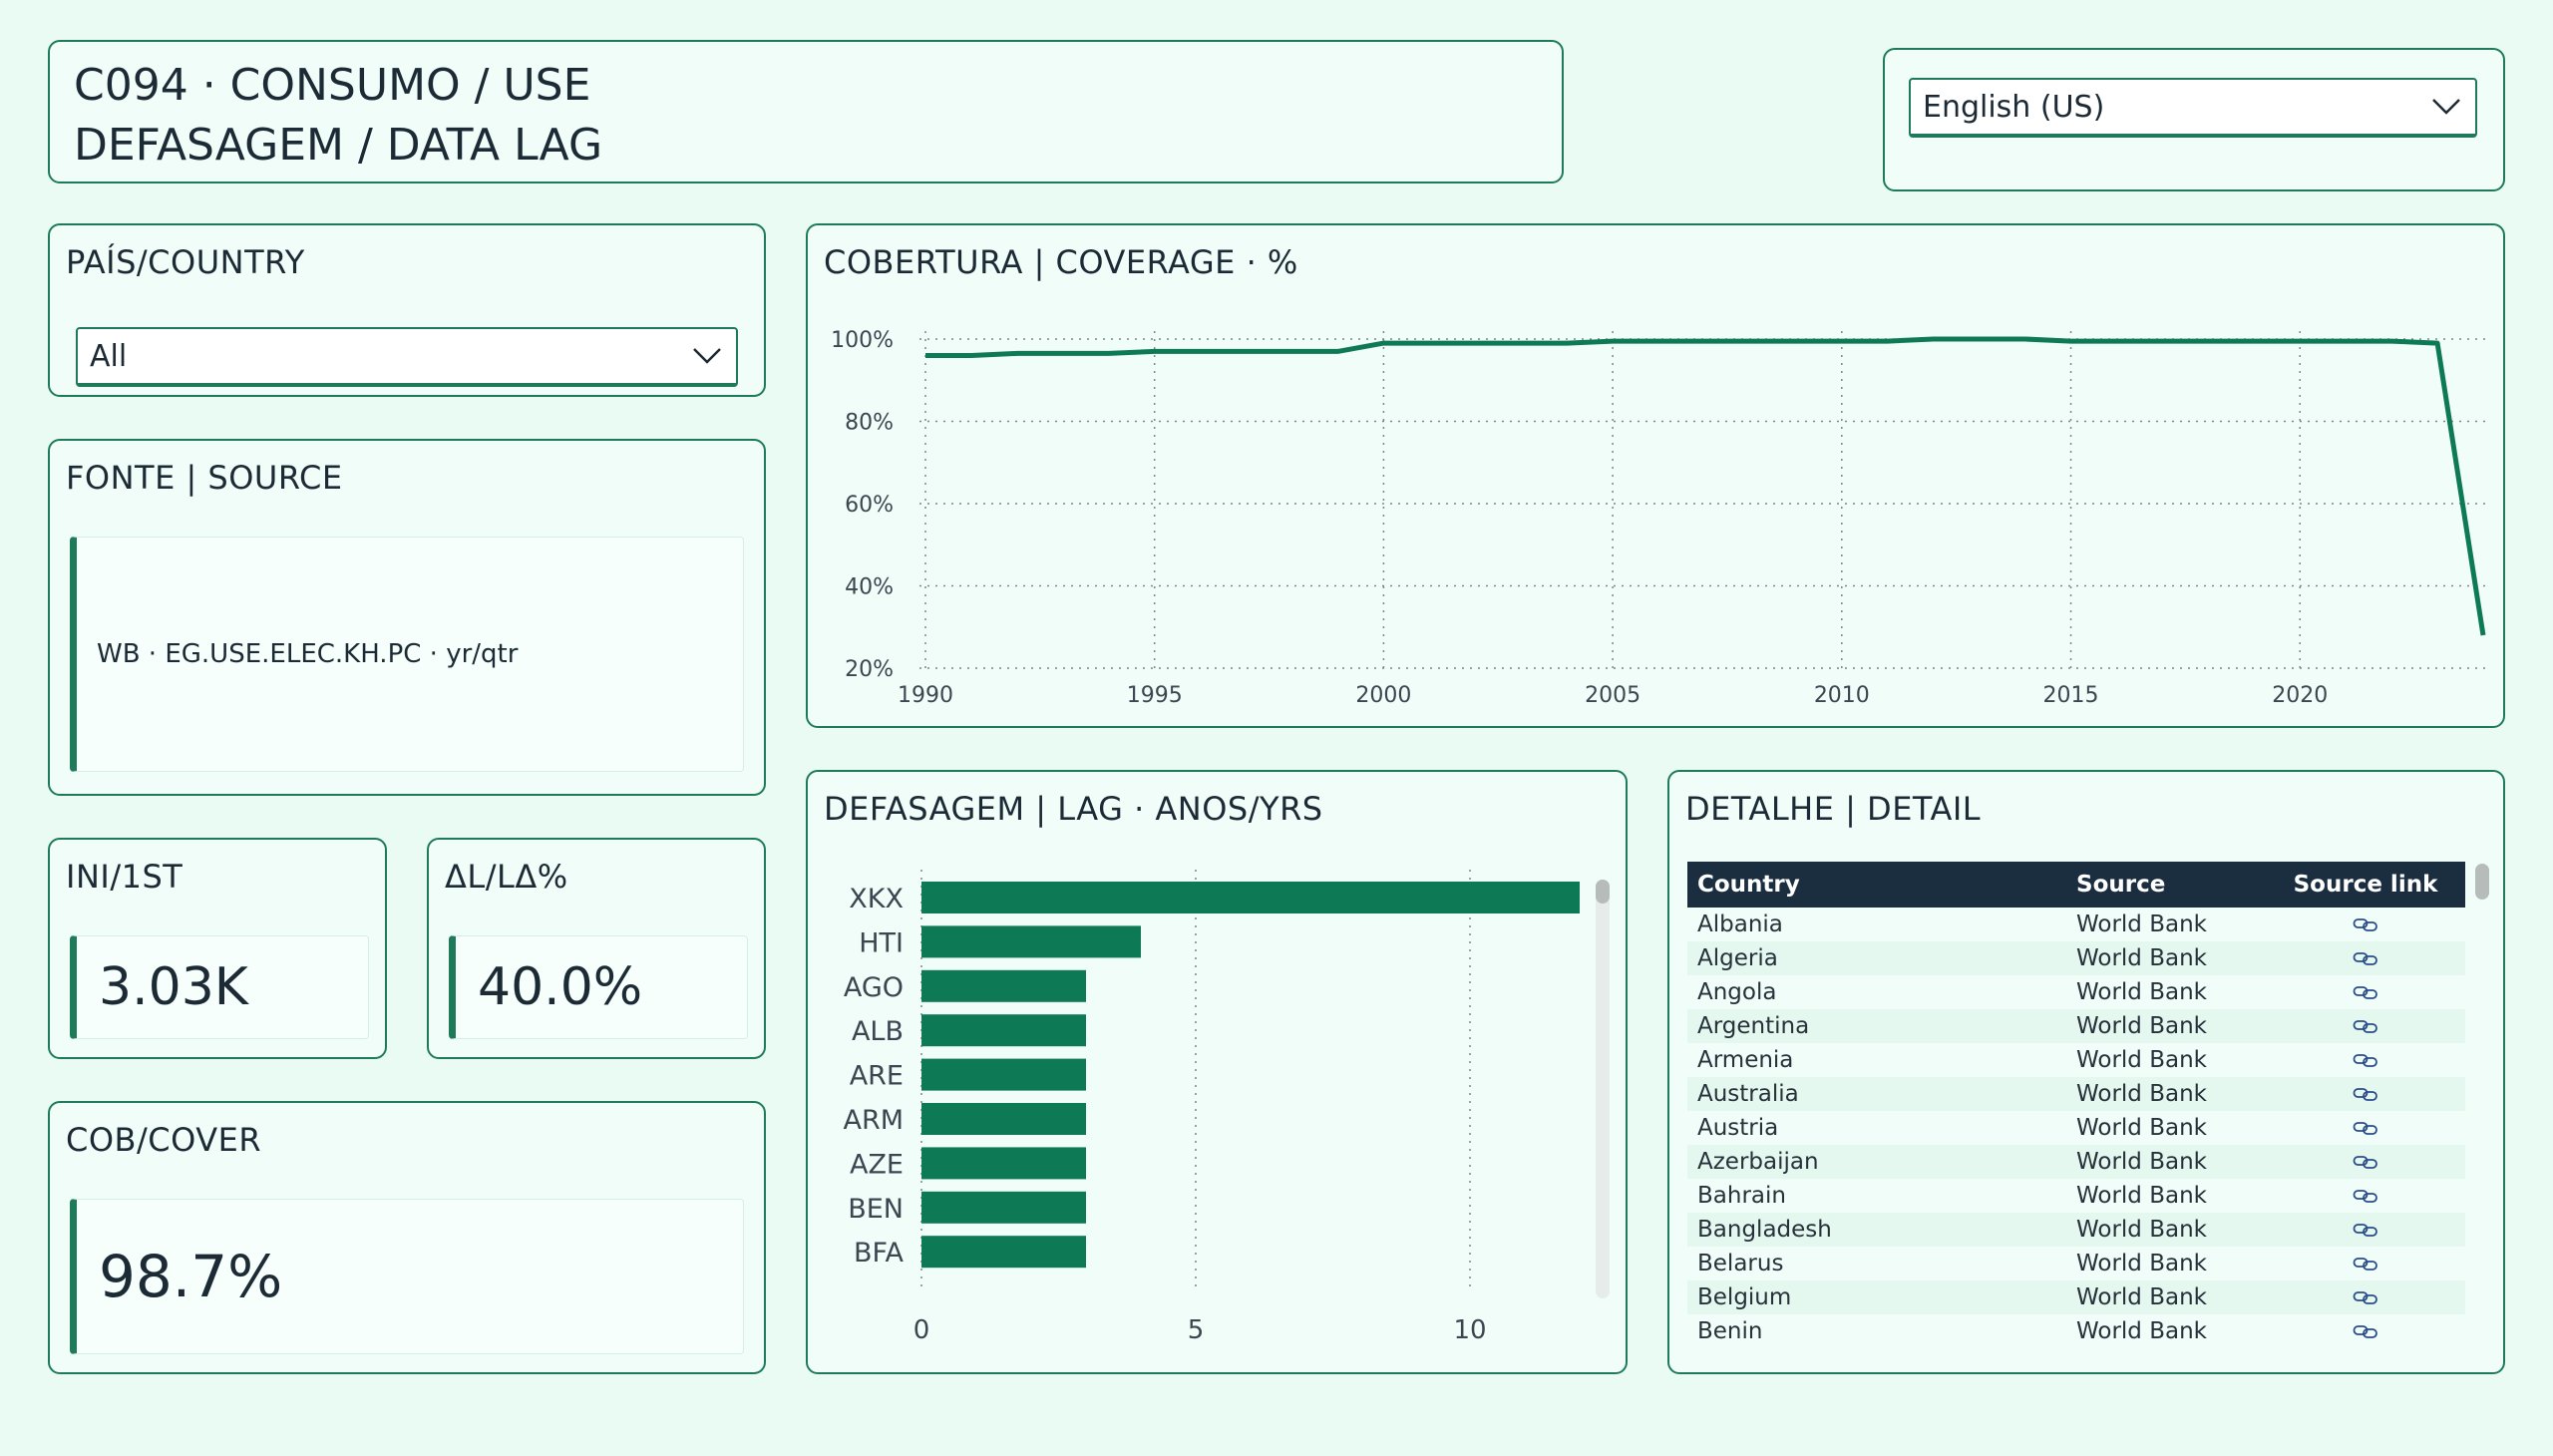 The height and width of the screenshot is (1456, 2553). What do you see at coordinates (164, 1140) in the screenshot?
I see `kpi-cover-title: COB/COVER` at bounding box center [164, 1140].